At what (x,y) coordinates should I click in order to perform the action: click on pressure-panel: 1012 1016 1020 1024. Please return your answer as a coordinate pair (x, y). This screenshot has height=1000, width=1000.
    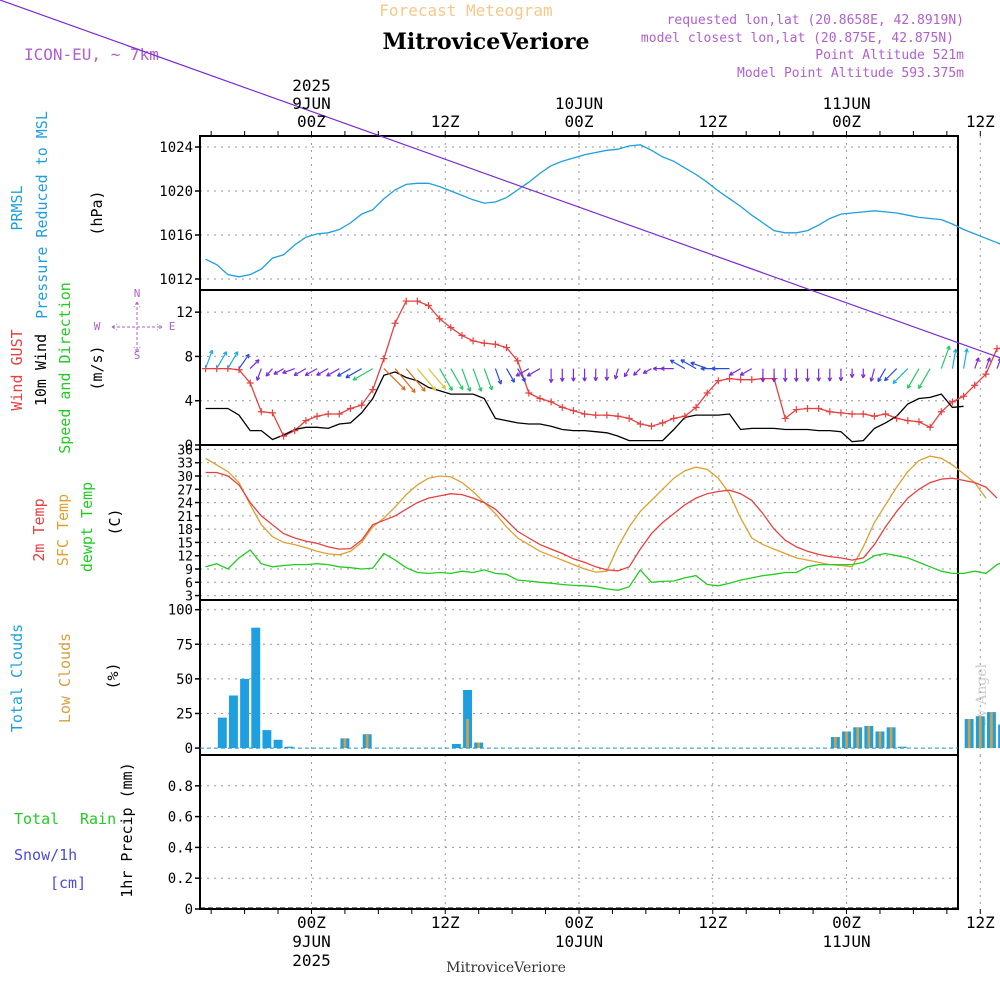
    Looking at the image, I should click on (570, 213).